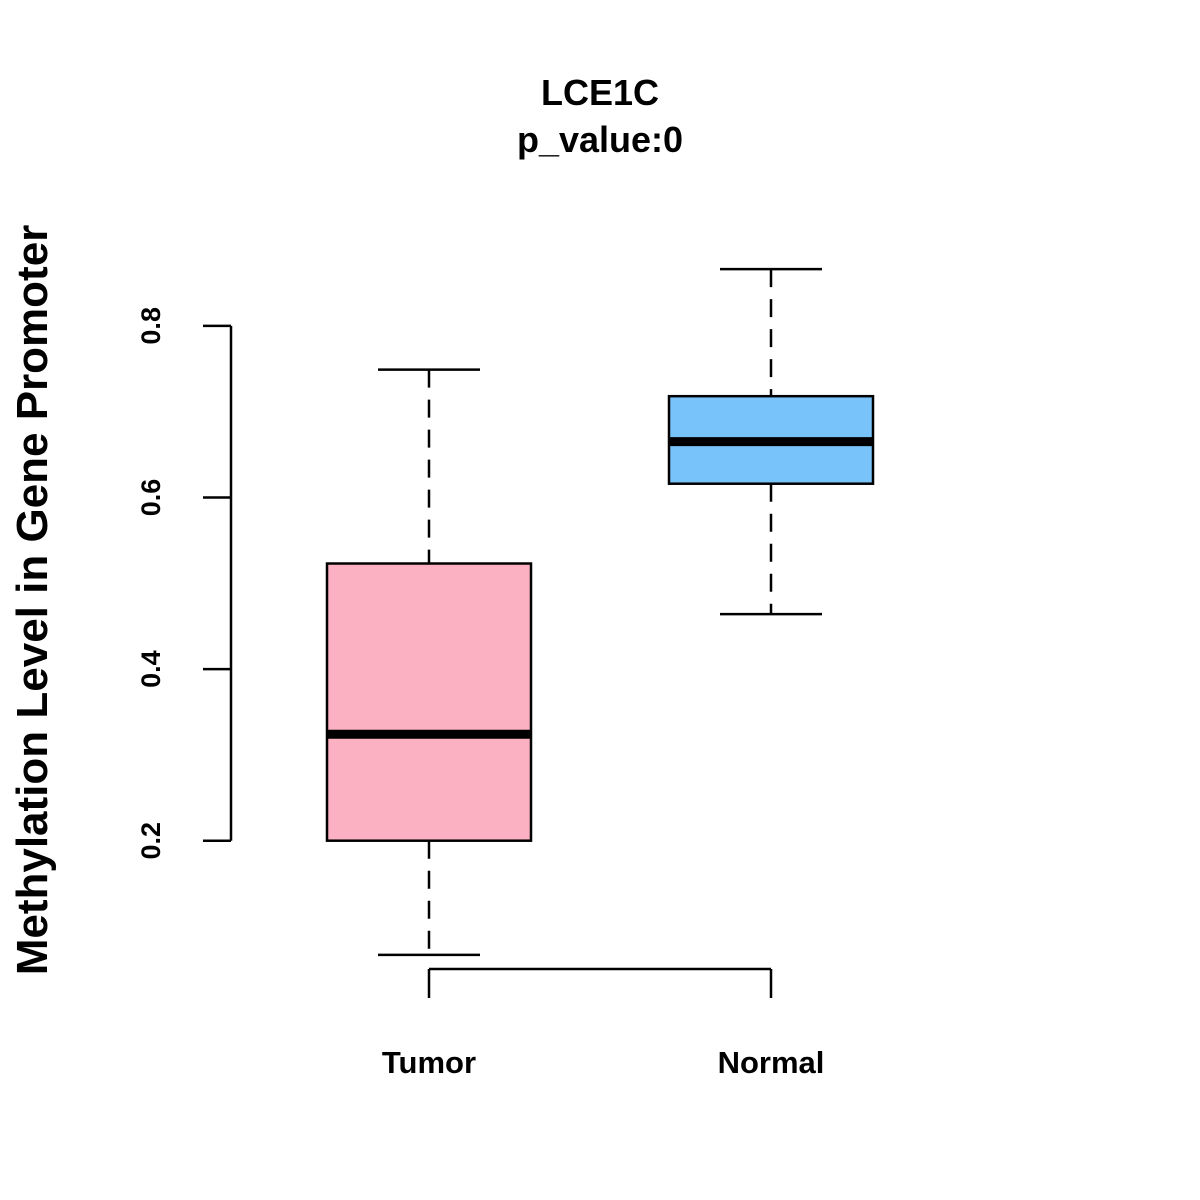 The width and height of the screenshot is (1200, 1200). Describe the element at coordinates (32, 600) in the screenshot. I see `y-axis-label: Methylation Level in Gene Promoter` at that location.